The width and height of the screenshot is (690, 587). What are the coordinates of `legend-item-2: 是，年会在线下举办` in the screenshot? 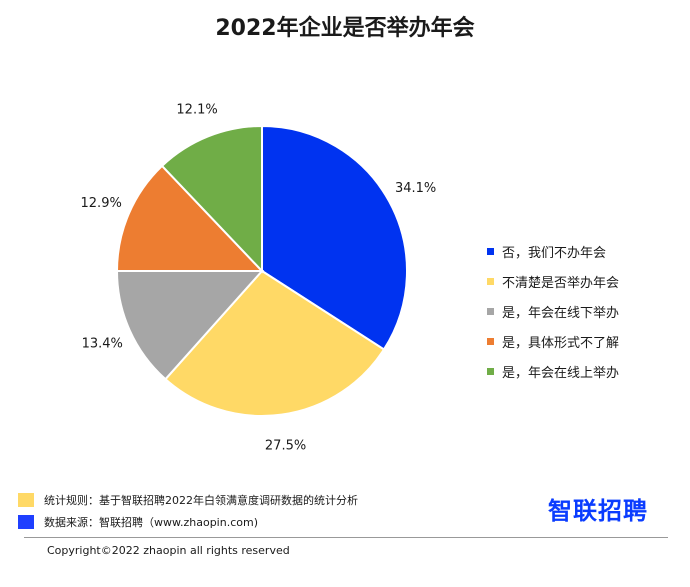 It's located at (553, 311).